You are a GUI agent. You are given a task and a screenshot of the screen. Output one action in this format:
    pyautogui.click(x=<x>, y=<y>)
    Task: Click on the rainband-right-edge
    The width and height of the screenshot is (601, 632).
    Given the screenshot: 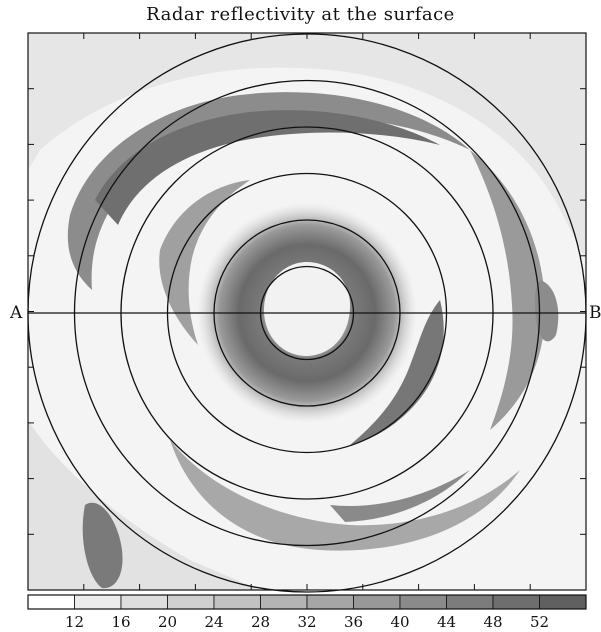 What is the action you would take?
    pyautogui.click(x=546, y=311)
    